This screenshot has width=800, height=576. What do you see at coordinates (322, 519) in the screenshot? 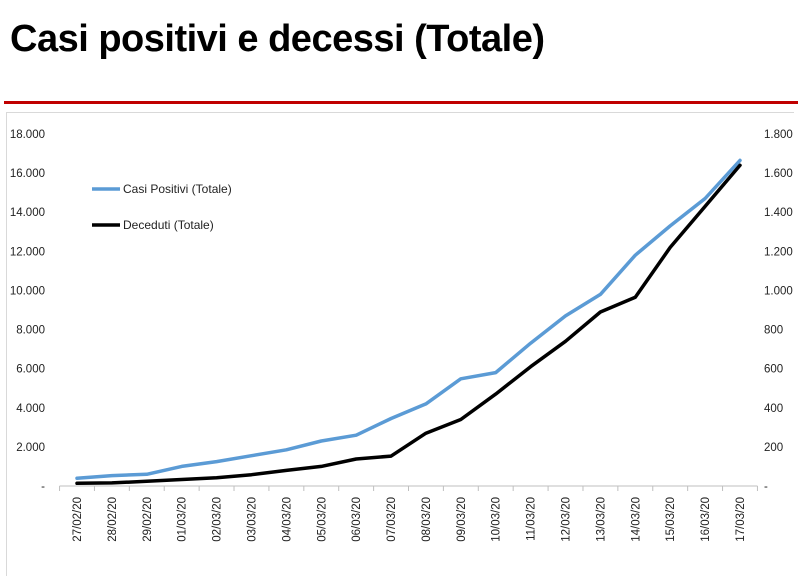
I see `x-tick-label: 05/03/20` at bounding box center [322, 519].